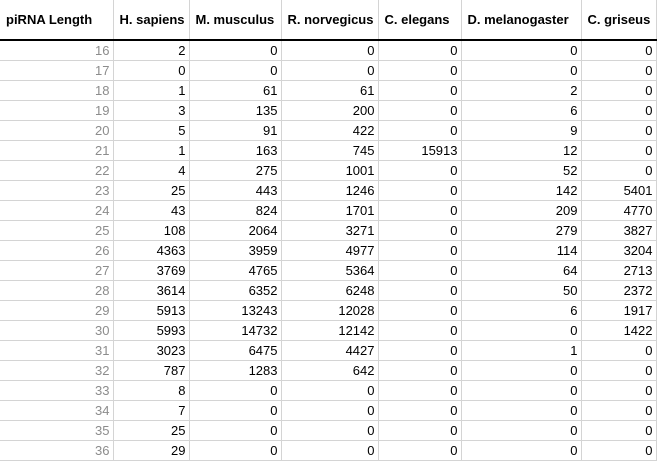 Image resolution: width=657 pixels, height=462 pixels. Describe the element at coordinates (330, 130) in the screenshot. I see `cell-r-norvegicus: 422` at that location.